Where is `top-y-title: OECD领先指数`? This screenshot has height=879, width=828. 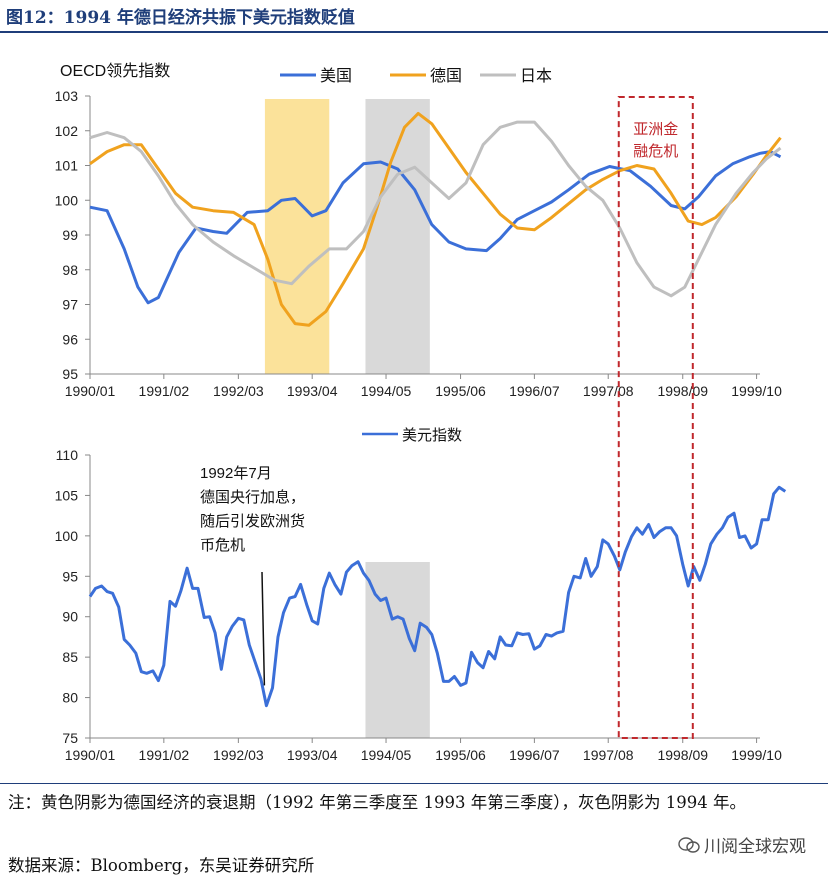
top-y-title: OECD领先指数 is located at coordinates (115, 71).